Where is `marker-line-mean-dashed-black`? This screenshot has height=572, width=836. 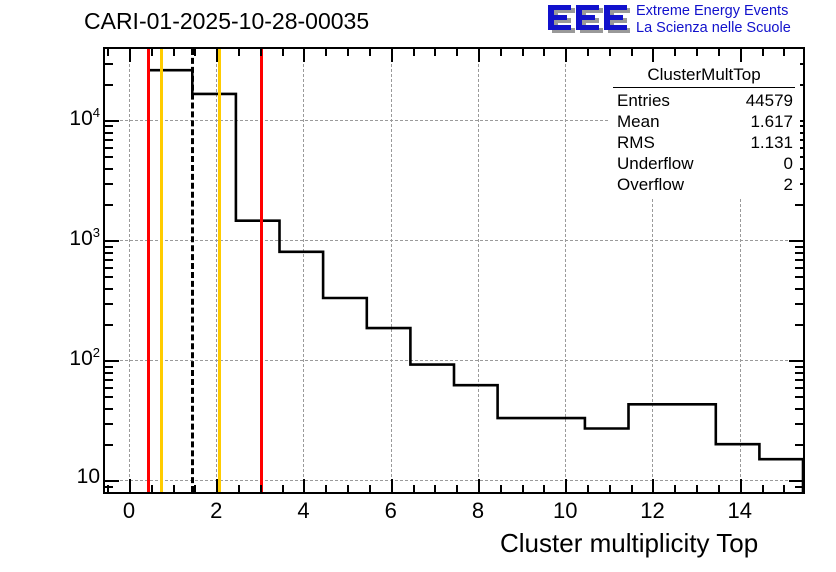
marker-line-mean-dashed-black is located at coordinates (192, 270).